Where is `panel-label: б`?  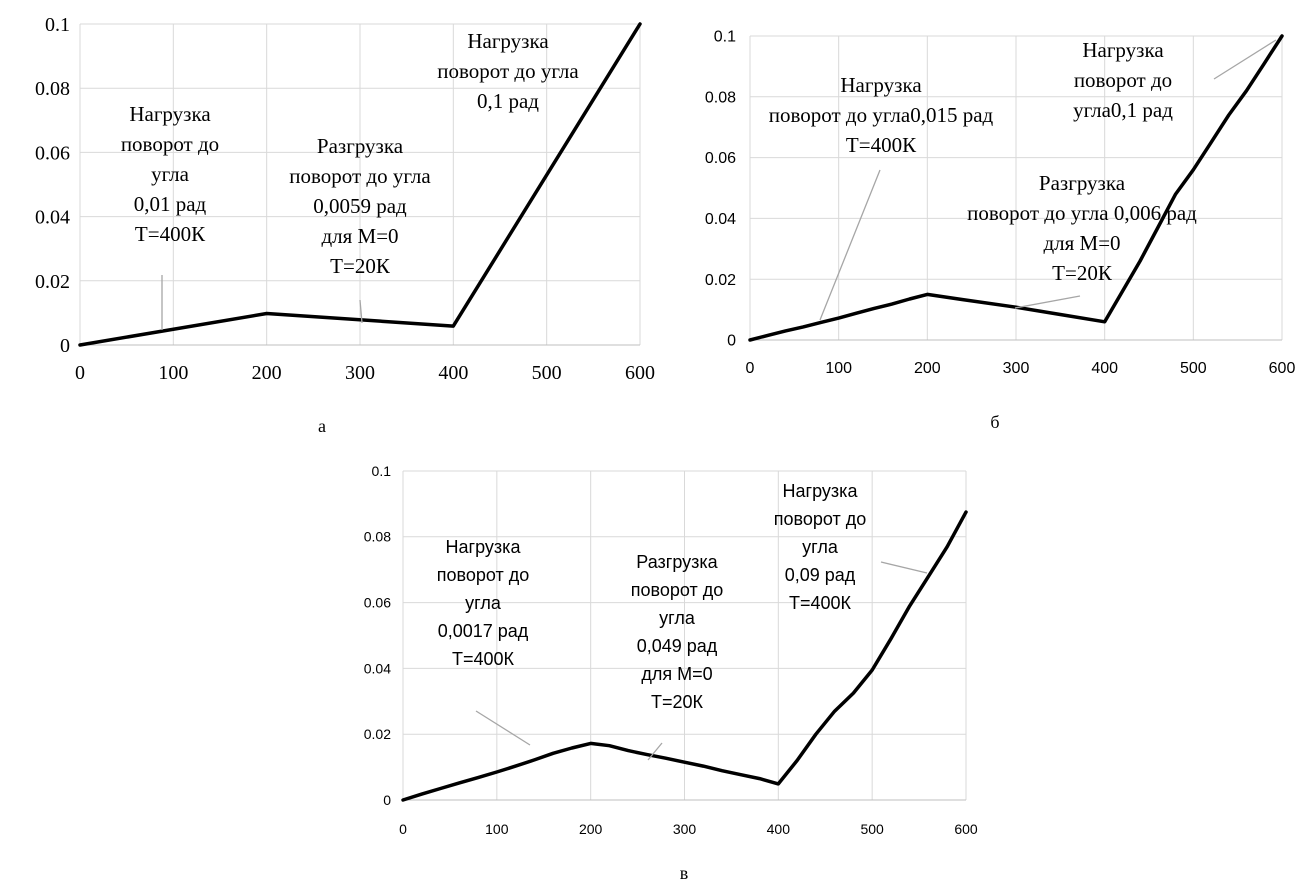 panel-label: б is located at coordinates (994, 422).